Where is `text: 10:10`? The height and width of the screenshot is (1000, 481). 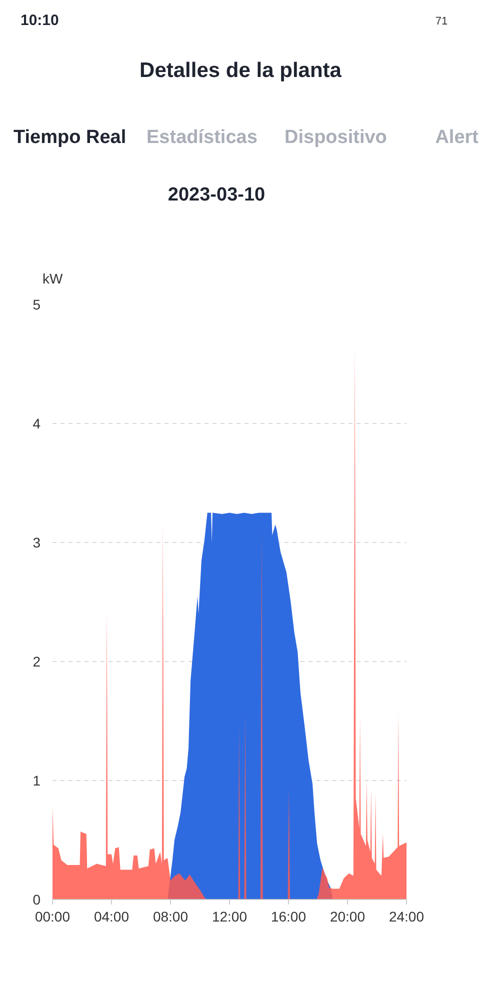 text: 10:10 is located at coordinates (39, 20).